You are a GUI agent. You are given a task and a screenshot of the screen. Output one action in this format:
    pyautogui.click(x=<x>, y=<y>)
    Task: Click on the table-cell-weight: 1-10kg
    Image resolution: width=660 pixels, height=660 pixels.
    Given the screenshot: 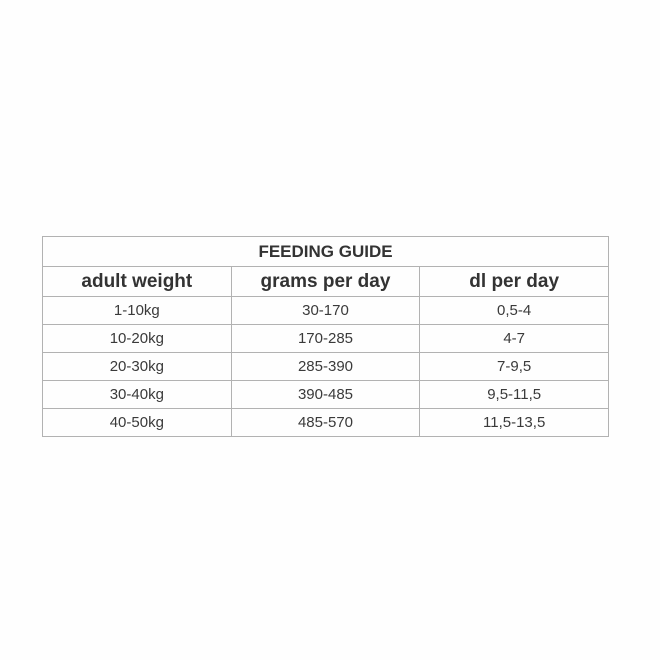 What is the action you would take?
    pyautogui.click(x=137, y=310)
    